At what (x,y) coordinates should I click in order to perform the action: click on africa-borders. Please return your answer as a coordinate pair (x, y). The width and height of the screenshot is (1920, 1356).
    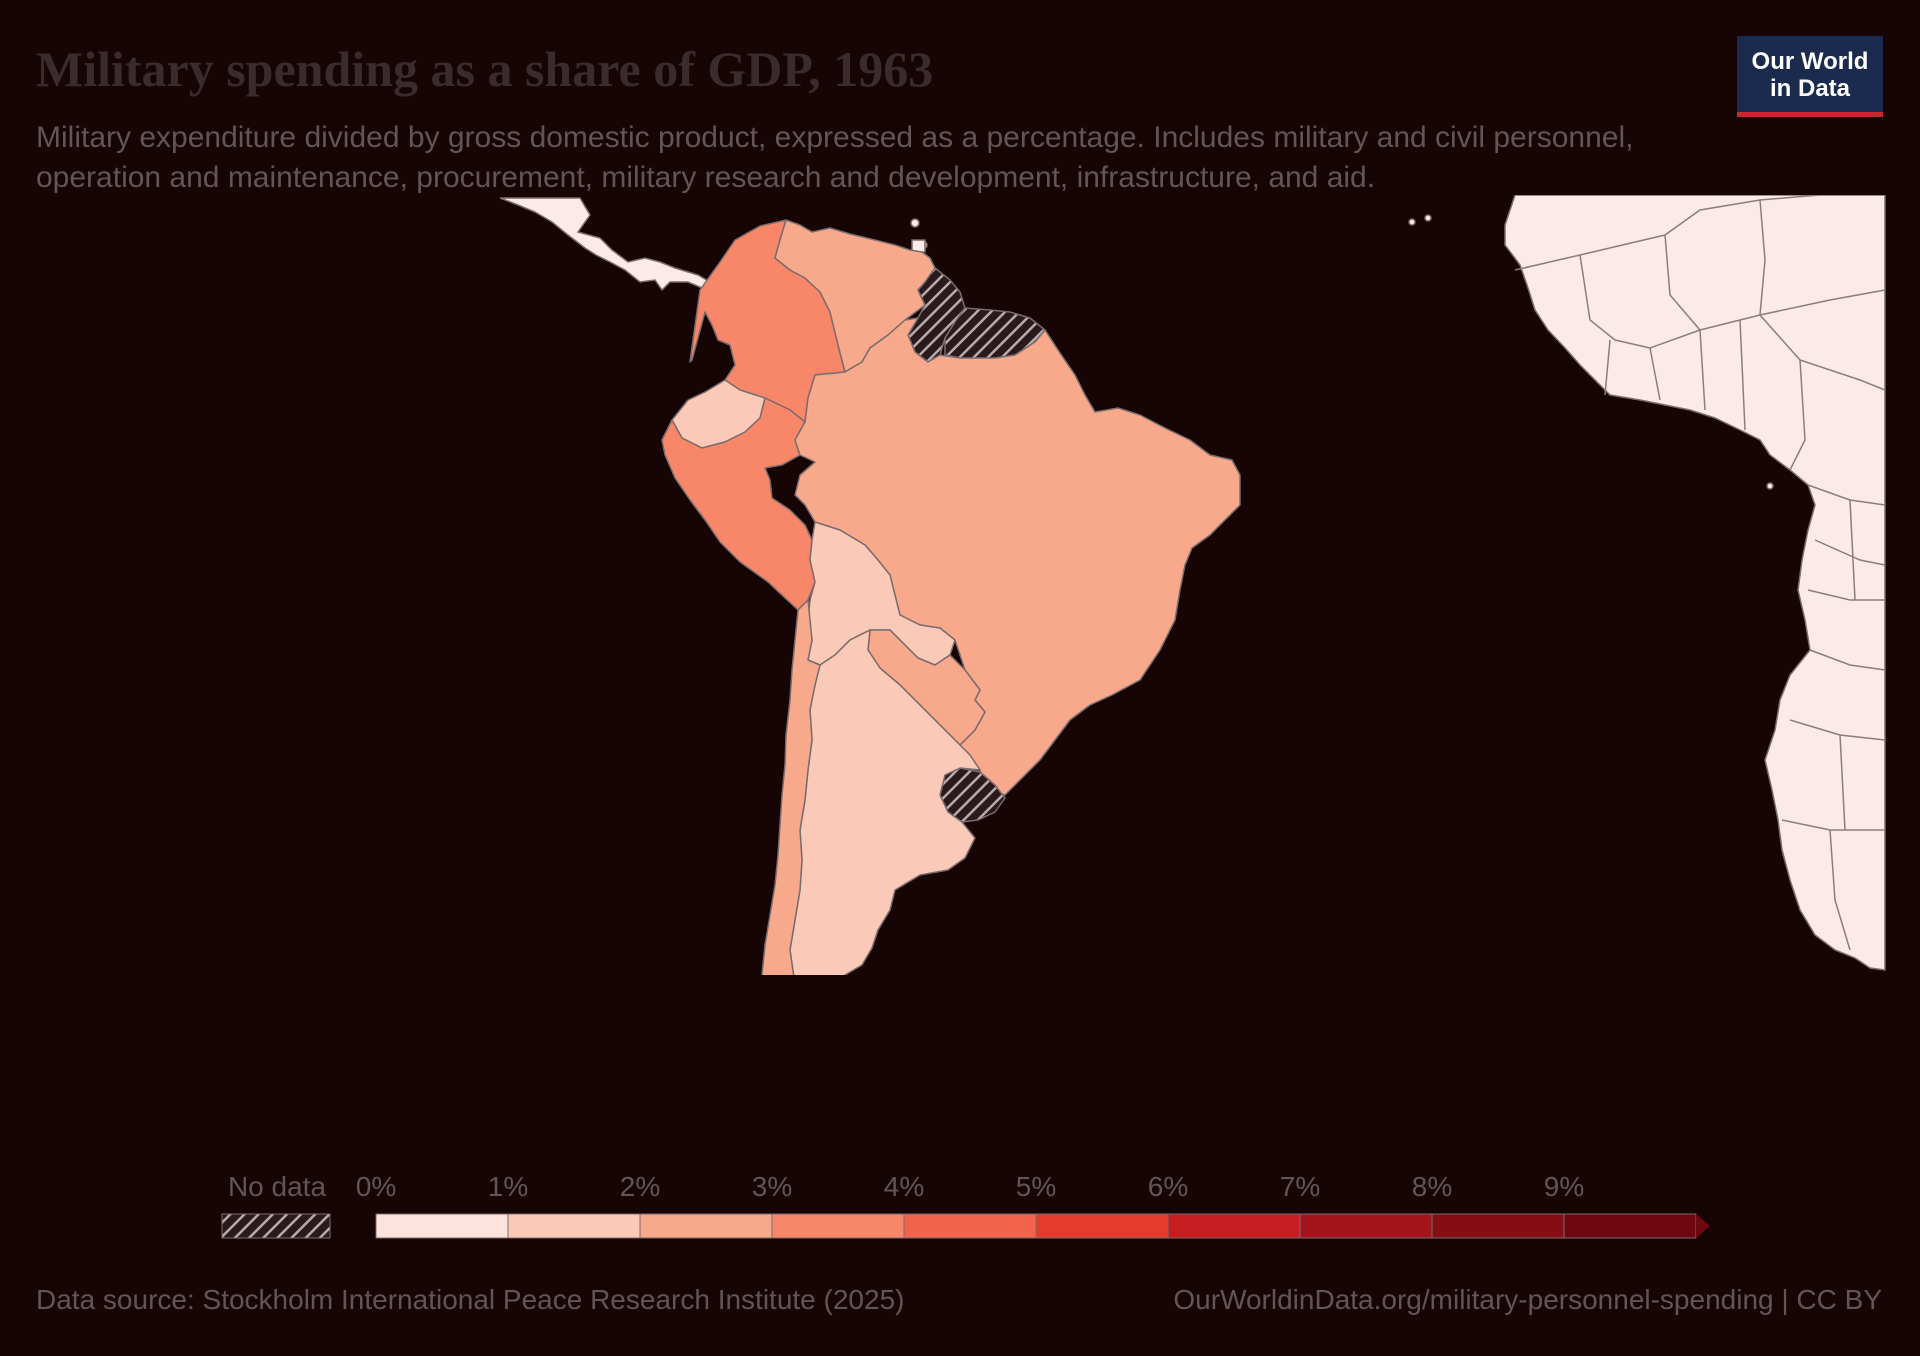
    Looking at the image, I should click on (1700, 573).